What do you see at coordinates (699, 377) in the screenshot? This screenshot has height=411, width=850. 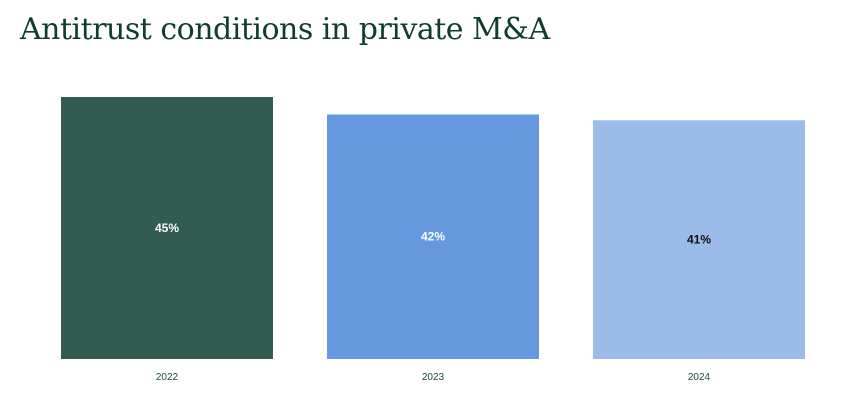 I see `x-tick-label-2024: 2024` at bounding box center [699, 377].